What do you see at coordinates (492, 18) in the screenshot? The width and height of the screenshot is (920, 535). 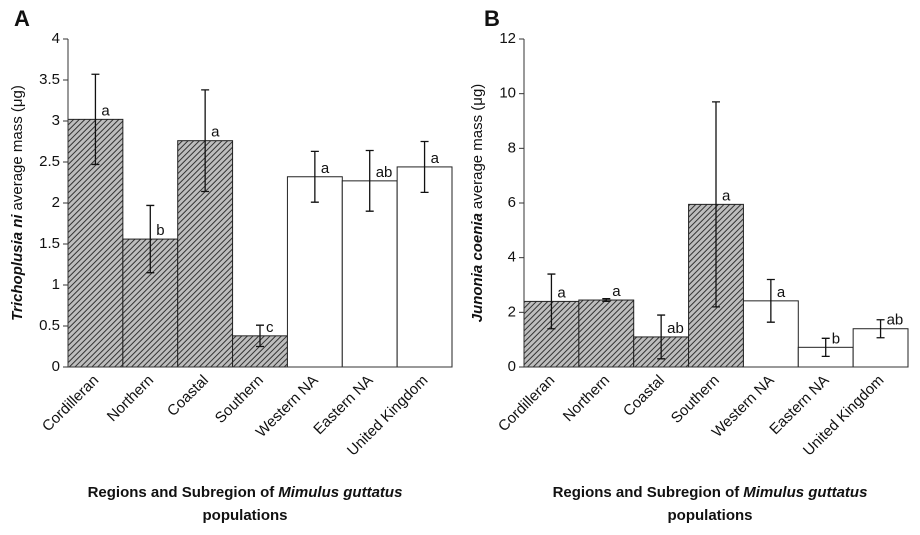 I see `panel-label: B` at bounding box center [492, 18].